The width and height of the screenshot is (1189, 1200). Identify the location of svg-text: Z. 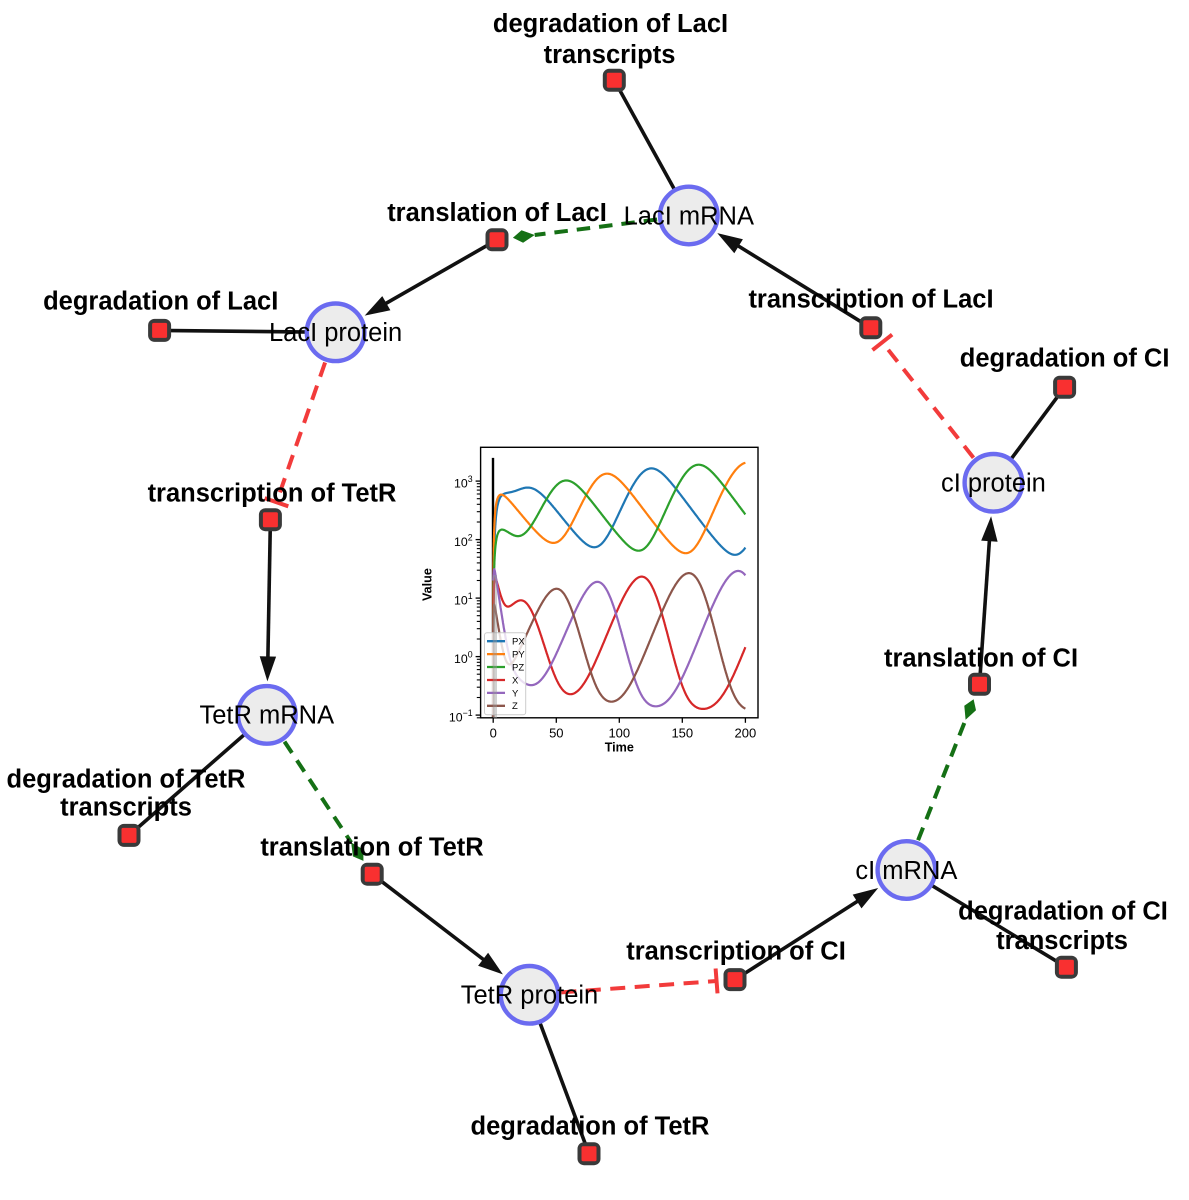
(515, 706).